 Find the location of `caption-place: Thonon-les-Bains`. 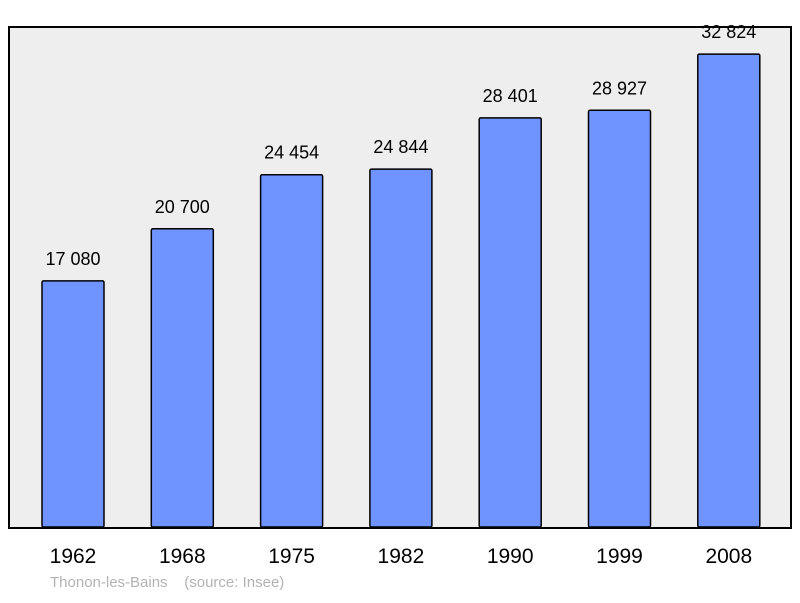

caption-place: Thonon-les-Bains is located at coordinates (109, 582).